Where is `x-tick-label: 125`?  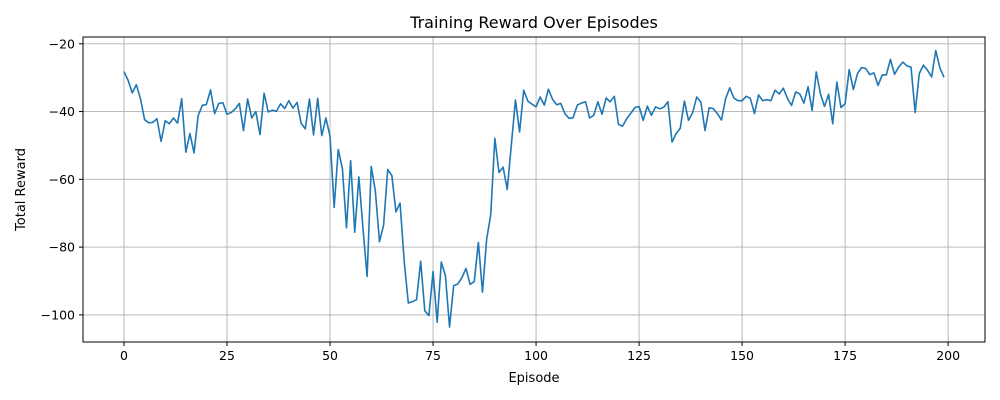 x-tick-label: 125 is located at coordinates (639, 355).